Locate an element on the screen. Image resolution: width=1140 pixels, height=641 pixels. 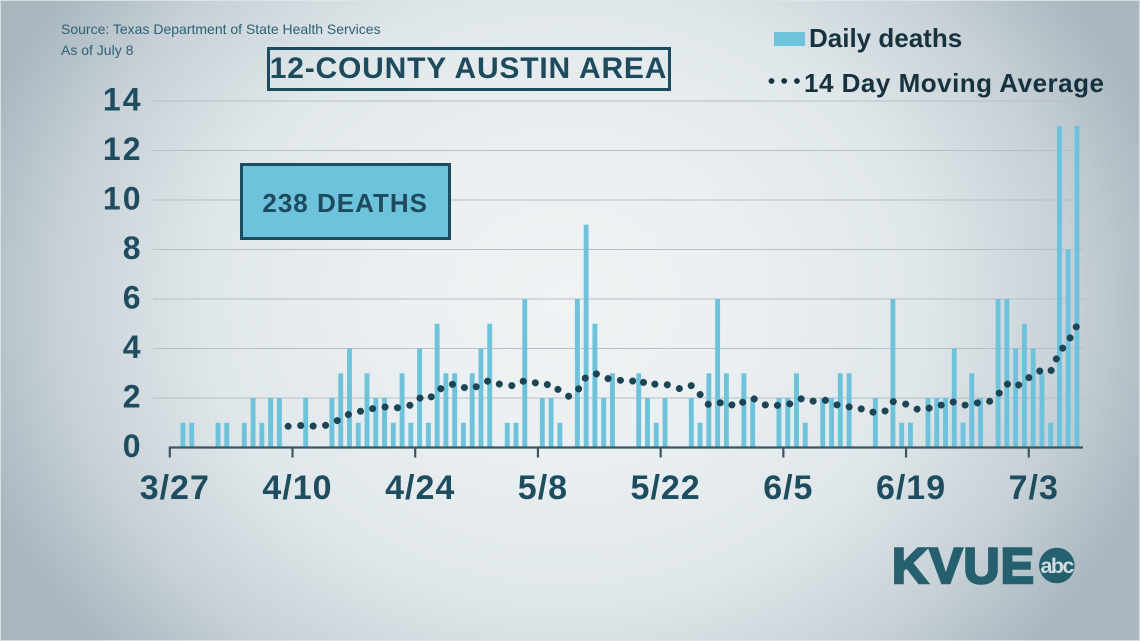
svg-text: 7/3 is located at coordinates (1034, 488).